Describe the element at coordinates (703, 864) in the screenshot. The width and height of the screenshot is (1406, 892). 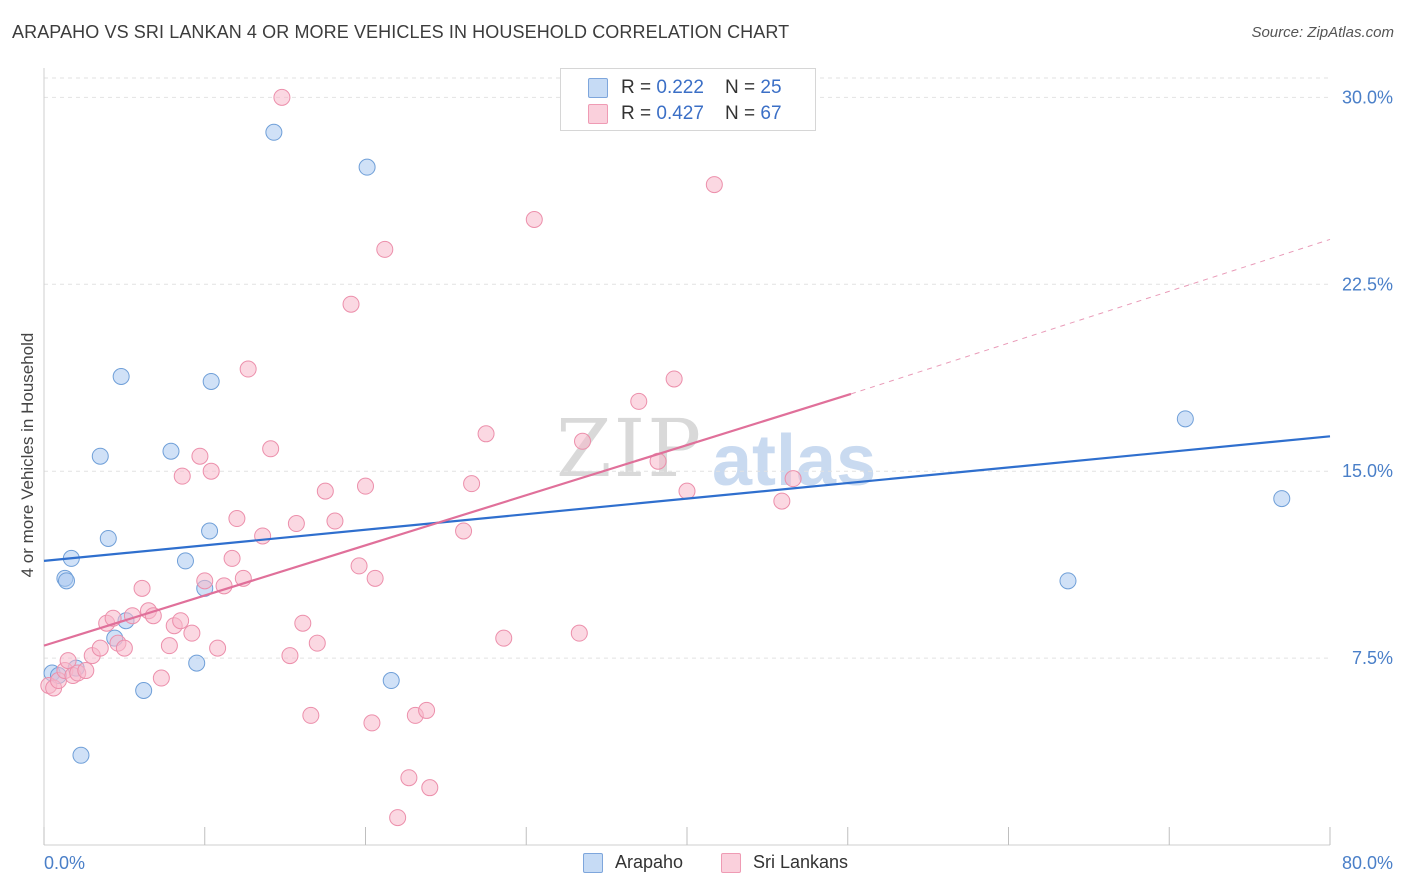
I see `series-legend: Arapaho Sri Lankans` at that location.